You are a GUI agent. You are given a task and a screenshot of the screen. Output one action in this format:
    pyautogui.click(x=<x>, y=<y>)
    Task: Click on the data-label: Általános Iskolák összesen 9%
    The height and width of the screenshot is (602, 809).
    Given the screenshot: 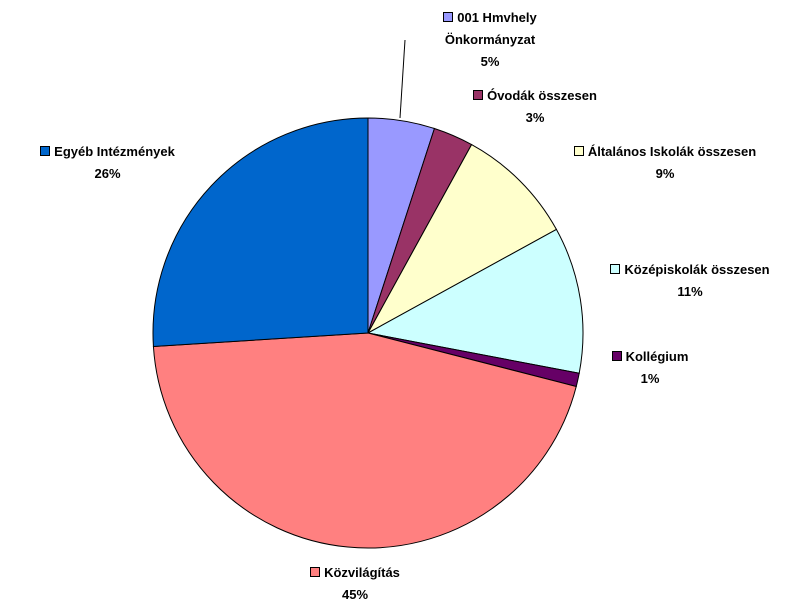 What is the action you would take?
    pyautogui.click(x=664, y=163)
    